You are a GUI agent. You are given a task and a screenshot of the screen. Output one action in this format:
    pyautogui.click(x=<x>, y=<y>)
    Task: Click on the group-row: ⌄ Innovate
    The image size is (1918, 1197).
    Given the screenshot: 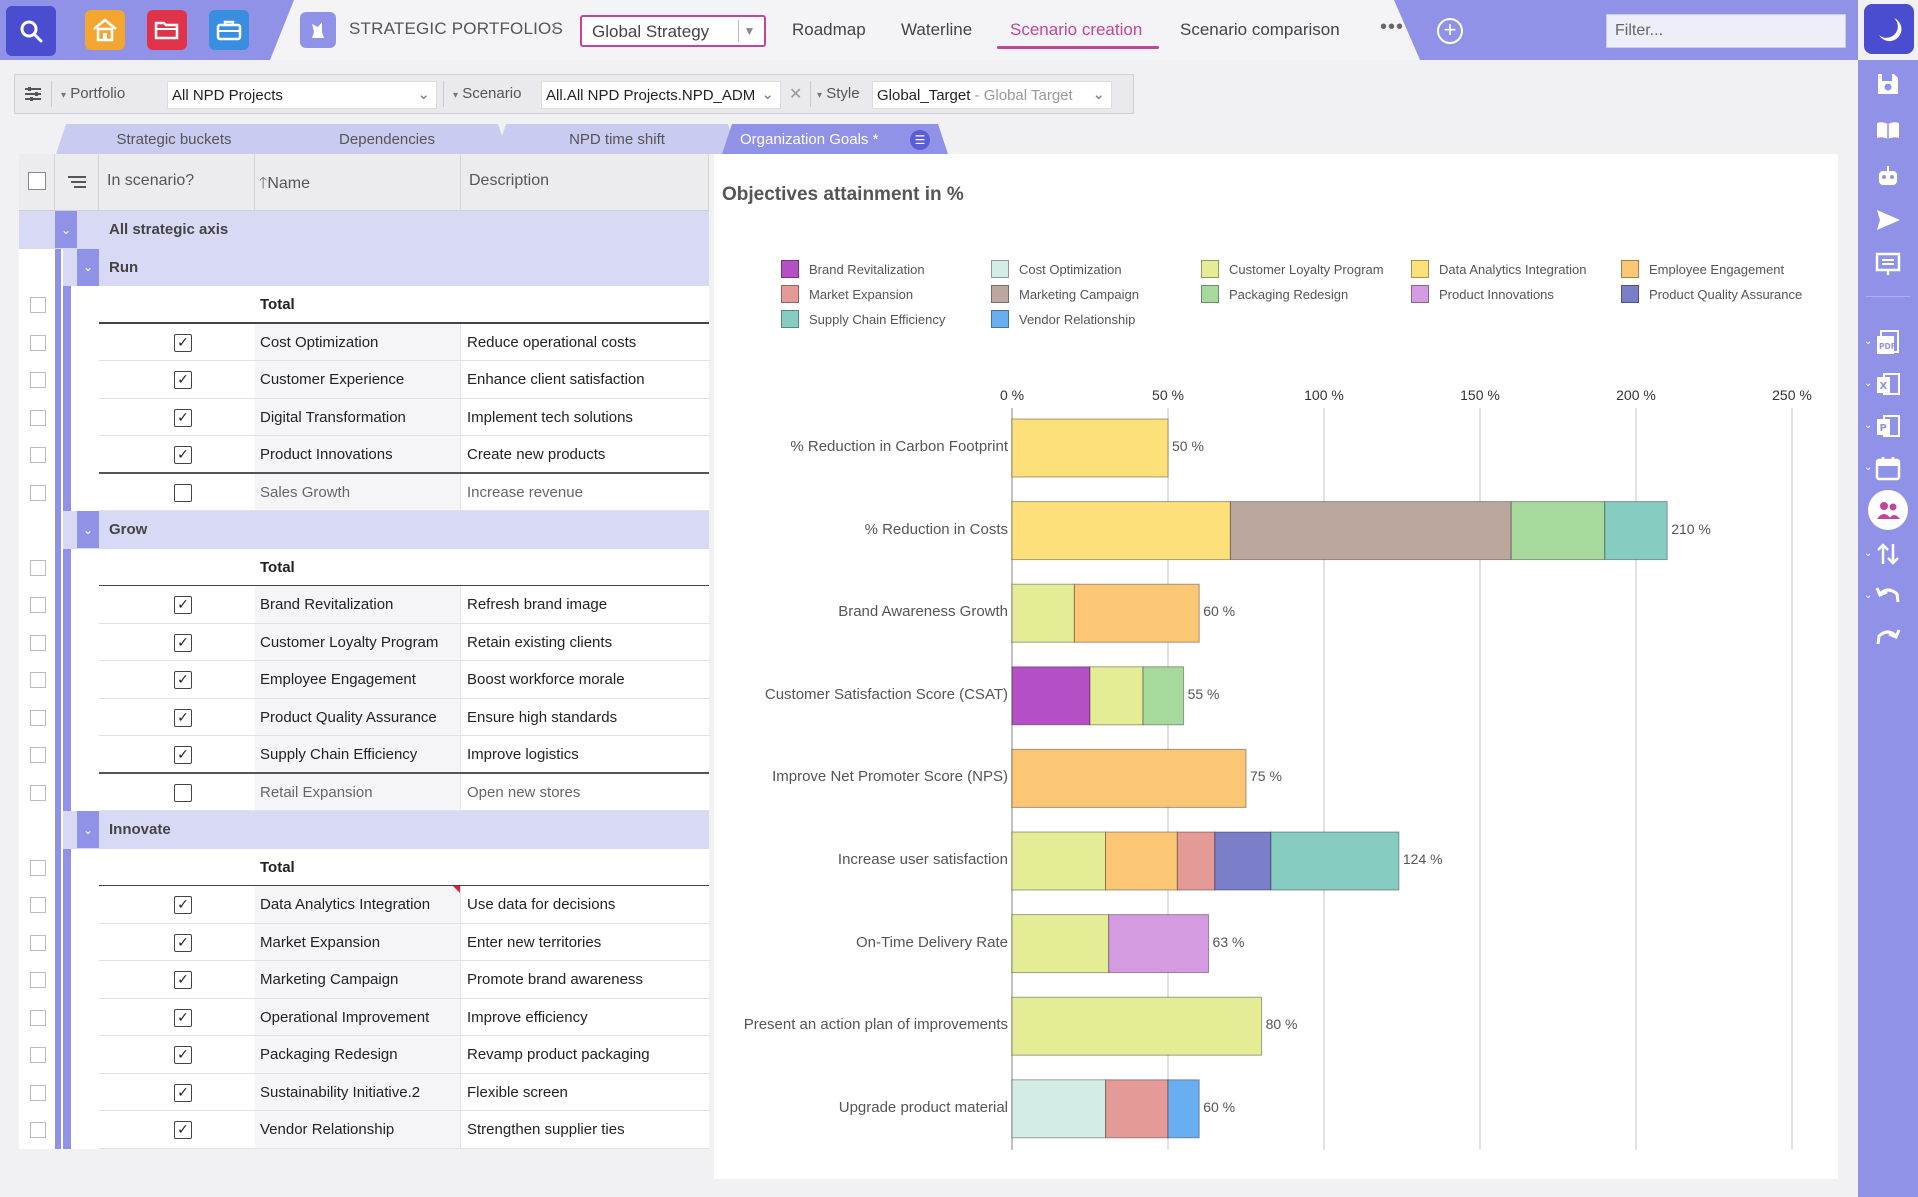 What is the action you would take?
    pyautogui.click(x=386, y=830)
    